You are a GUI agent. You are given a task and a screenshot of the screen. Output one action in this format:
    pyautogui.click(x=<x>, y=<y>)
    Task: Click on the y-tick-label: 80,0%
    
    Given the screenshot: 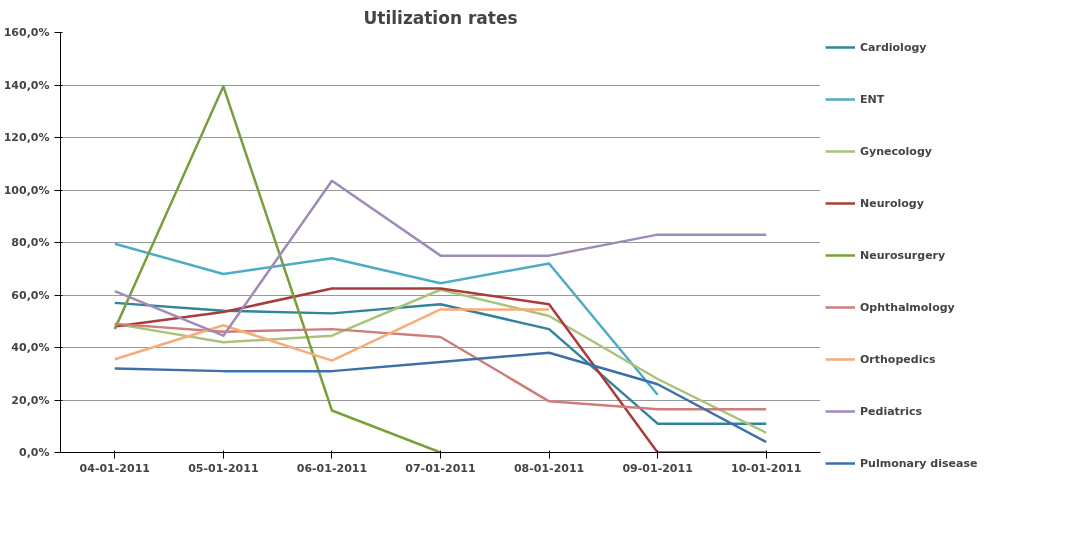 What is the action you would take?
    pyautogui.click(x=30, y=242)
    